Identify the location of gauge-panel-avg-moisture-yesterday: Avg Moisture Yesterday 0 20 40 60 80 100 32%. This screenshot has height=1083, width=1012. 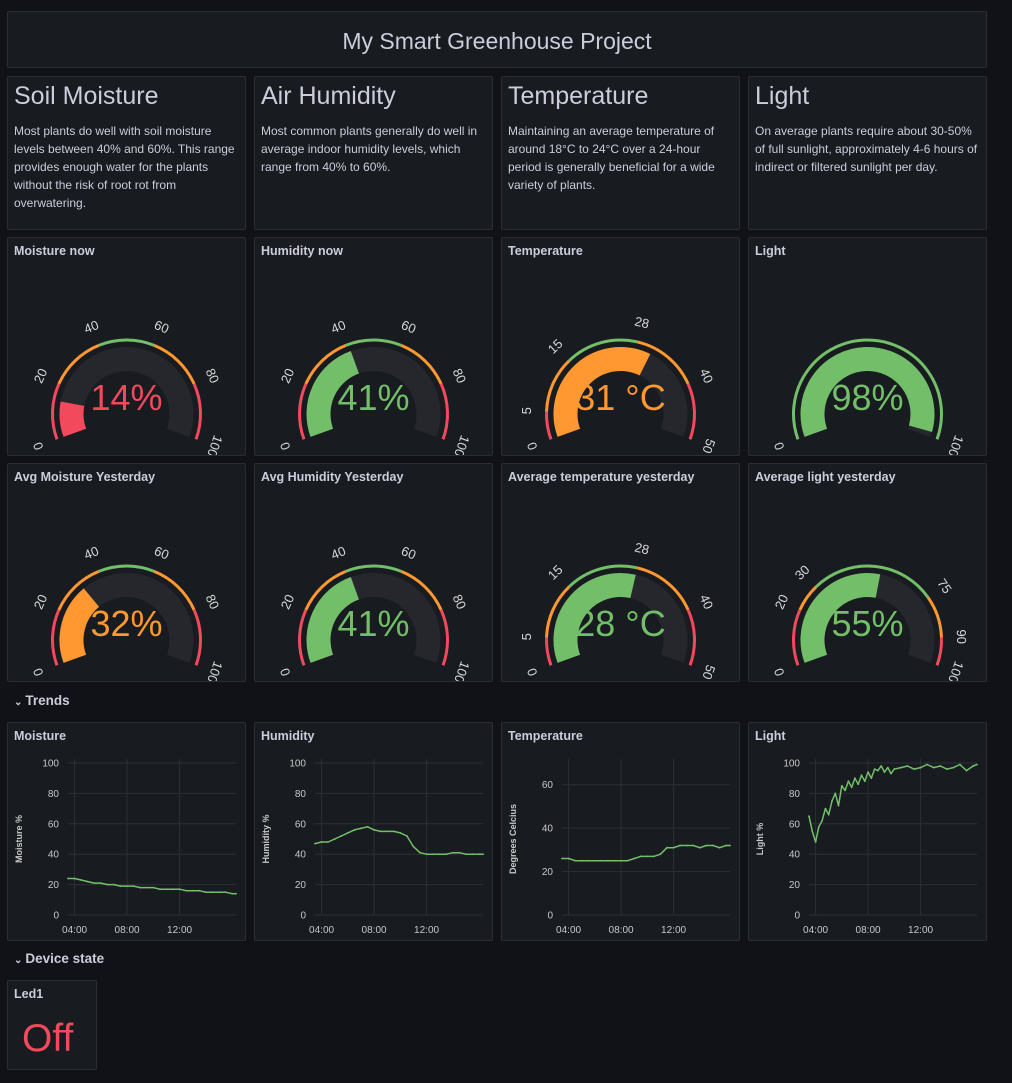
(126, 572).